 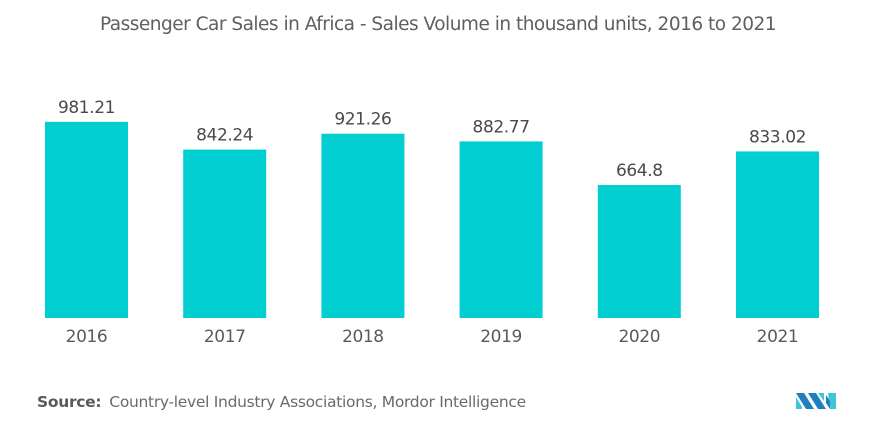 What do you see at coordinates (639, 251) in the screenshot?
I see `bar-2020` at bounding box center [639, 251].